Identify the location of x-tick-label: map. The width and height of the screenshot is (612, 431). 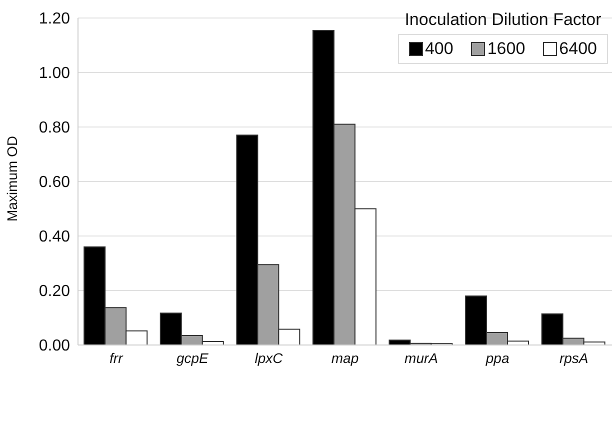
(345, 358).